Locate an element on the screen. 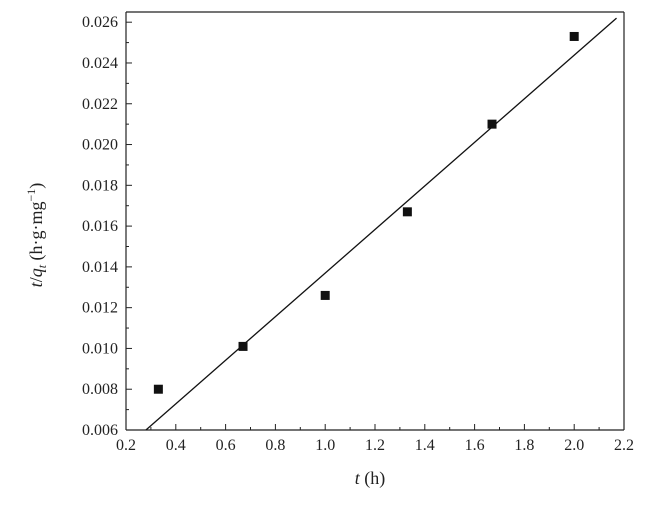  y-tick-label: 0.020 is located at coordinates (100, 145).